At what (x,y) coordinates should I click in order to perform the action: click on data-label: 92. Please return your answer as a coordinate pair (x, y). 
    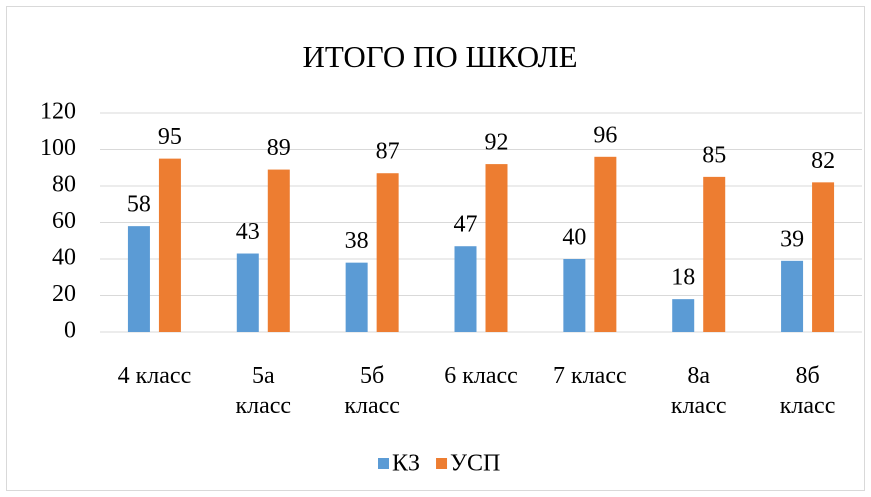
    Looking at the image, I should click on (497, 143).